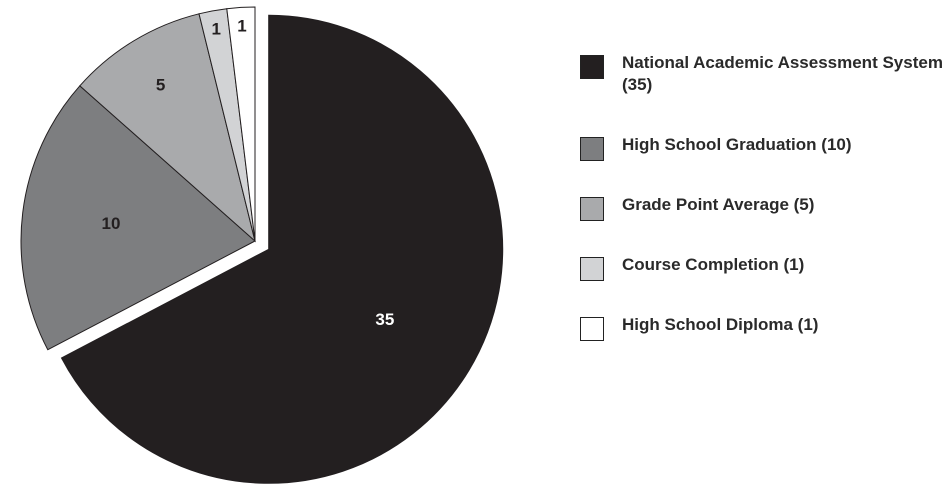 The width and height of the screenshot is (950, 493). I want to click on legend-label: High School Diploma (1), so click(720, 324).